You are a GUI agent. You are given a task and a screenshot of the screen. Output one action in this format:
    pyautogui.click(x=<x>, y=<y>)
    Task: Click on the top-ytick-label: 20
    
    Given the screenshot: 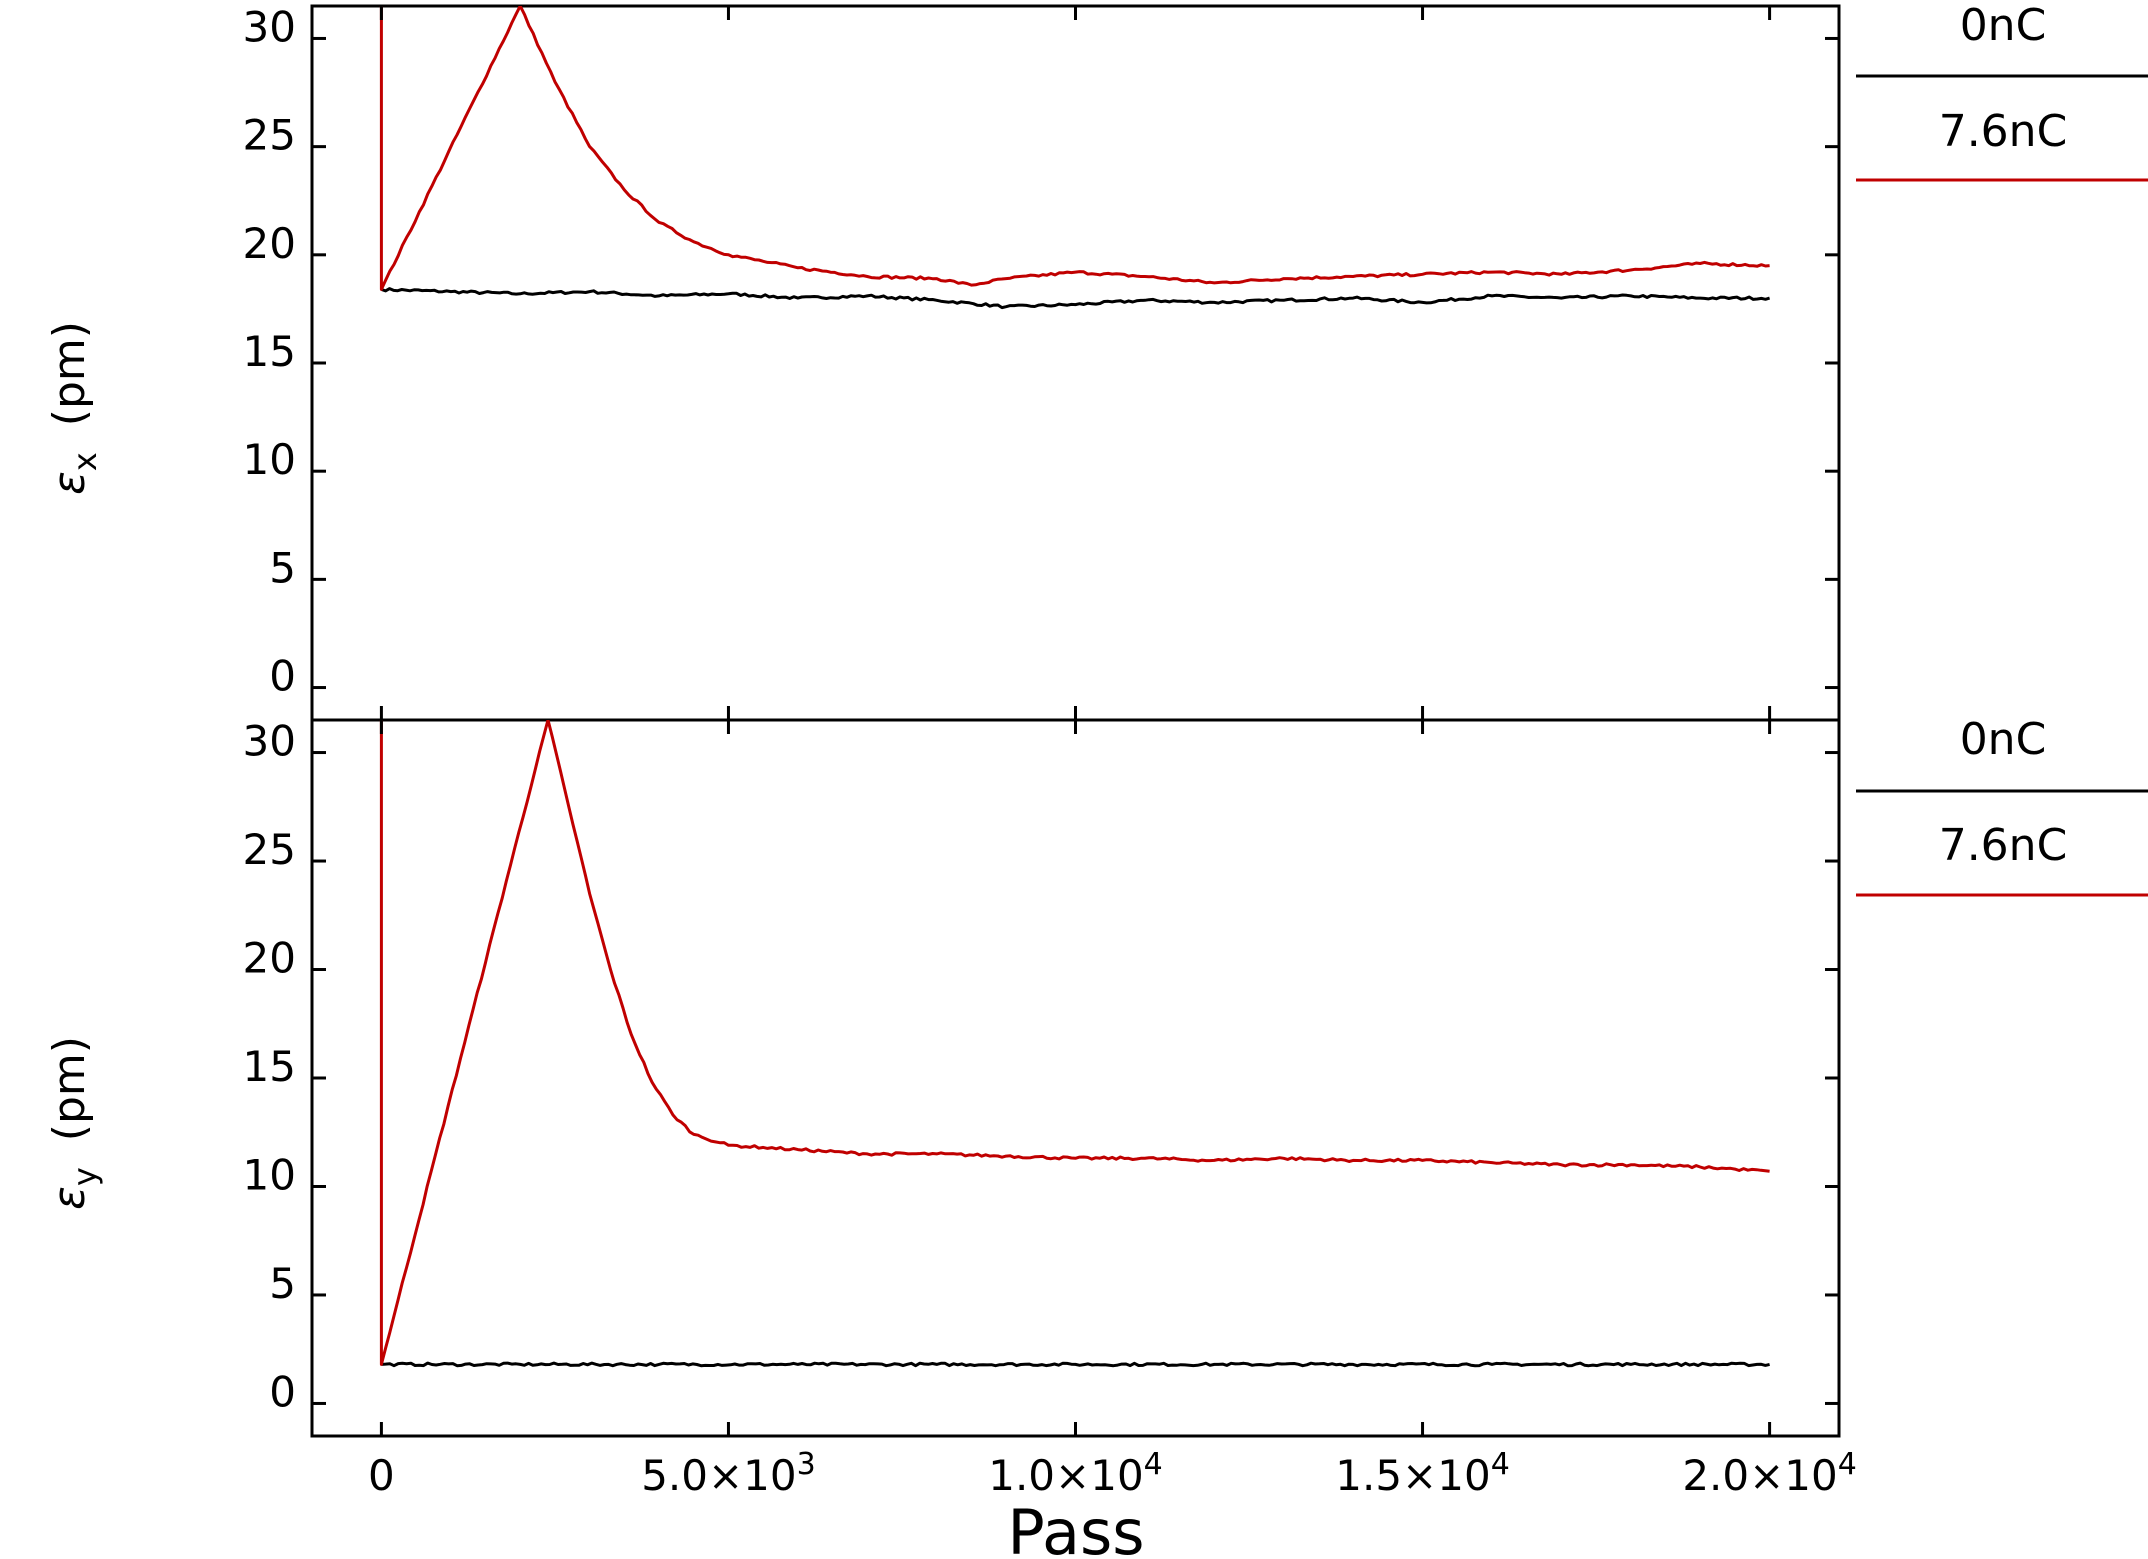 What is the action you would take?
    pyautogui.click(x=269, y=243)
    